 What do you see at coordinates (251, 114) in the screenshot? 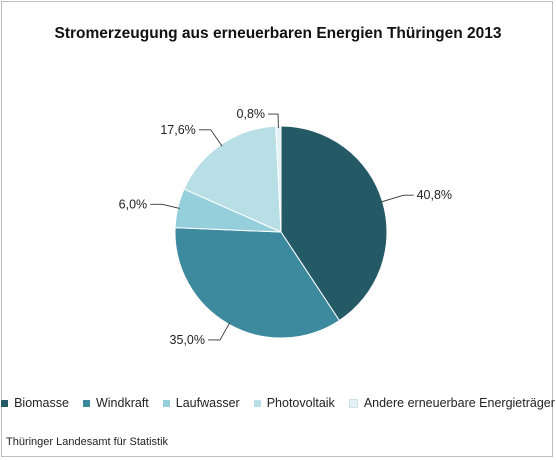
I see `slice-label-andere: 0,8%` at bounding box center [251, 114].